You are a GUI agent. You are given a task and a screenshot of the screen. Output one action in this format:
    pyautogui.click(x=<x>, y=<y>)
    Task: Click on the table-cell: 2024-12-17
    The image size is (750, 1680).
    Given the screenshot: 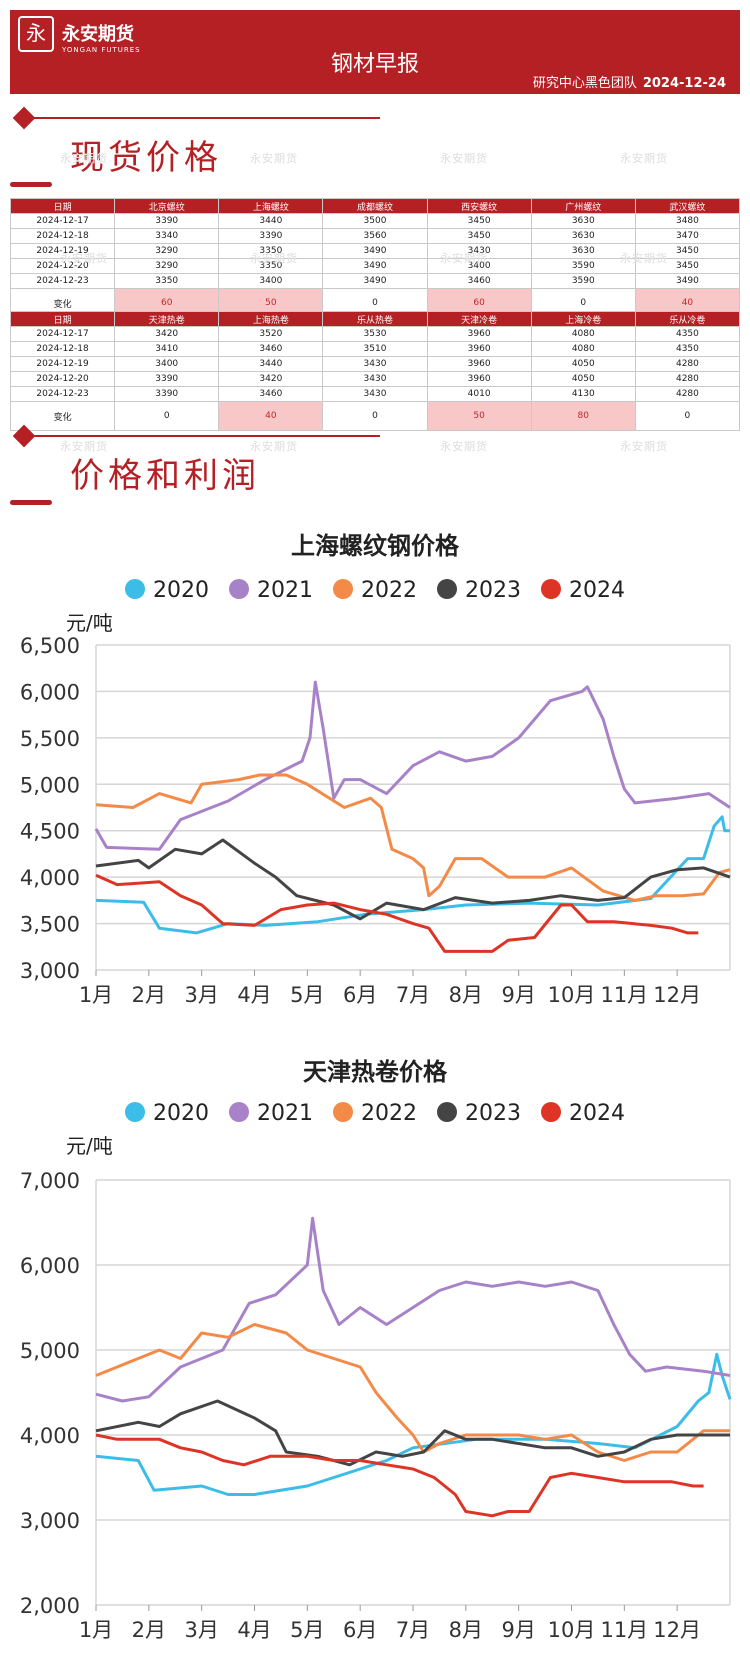 What is the action you would take?
    pyautogui.click(x=62, y=221)
    